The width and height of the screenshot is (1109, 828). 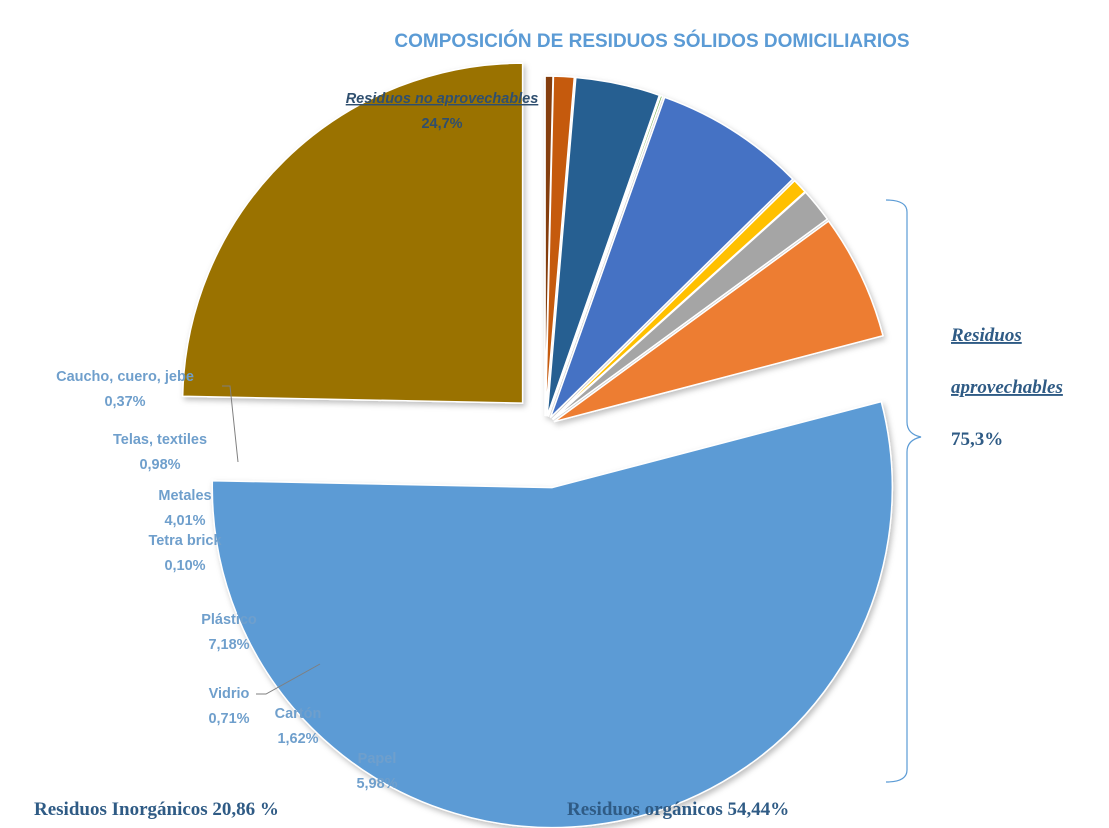 What do you see at coordinates (442, 99) in the screenshot?
I see `label-no-aprovechables-name: Residuos no aprovechables` at bounding box center [442, 99].